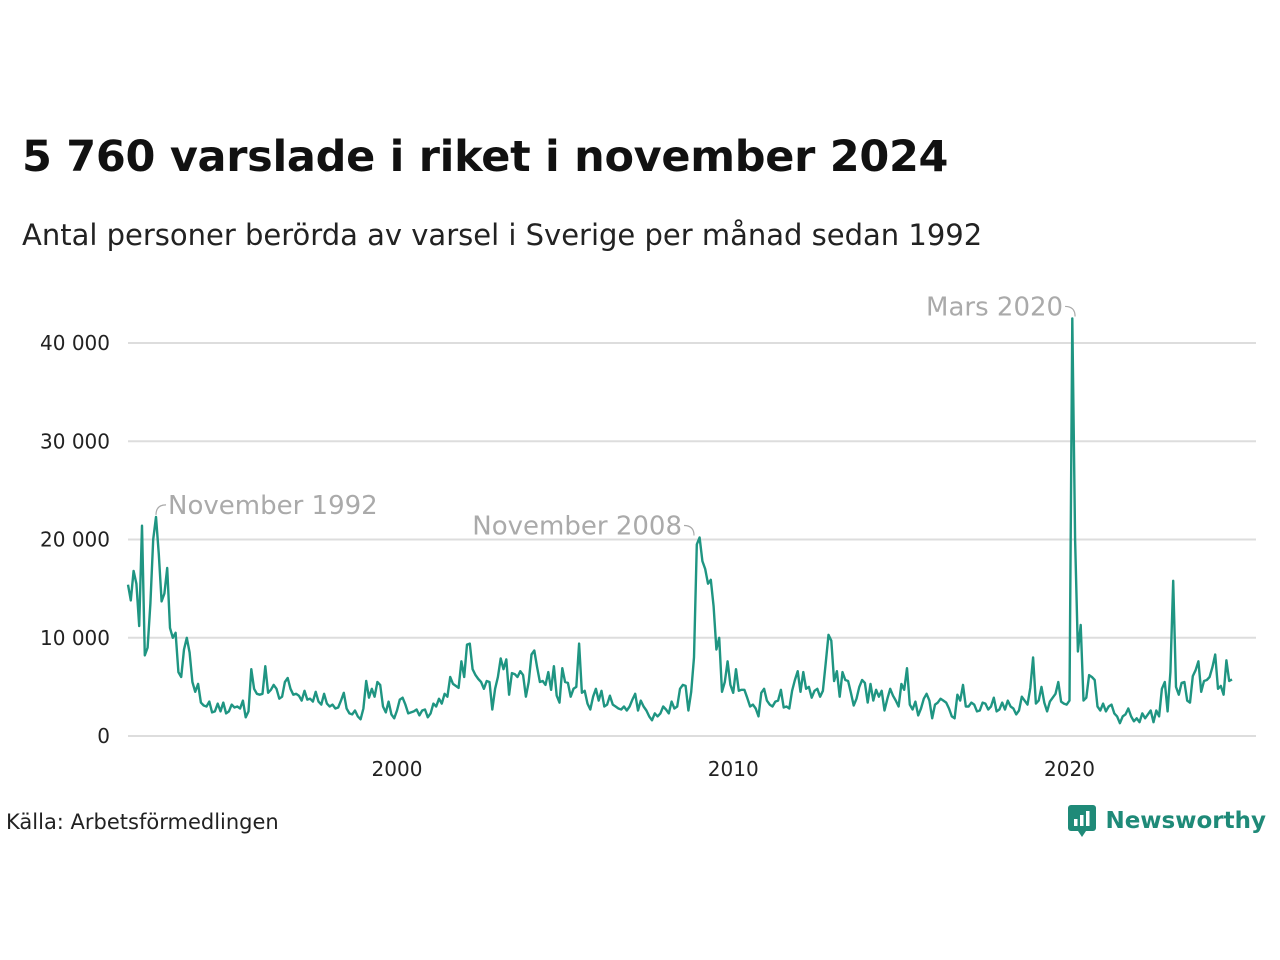 The height and width of the screenshot is (960, 1280). I want to click on source-note: Källa: Arbetsförmedlingen, so click(142, 822).